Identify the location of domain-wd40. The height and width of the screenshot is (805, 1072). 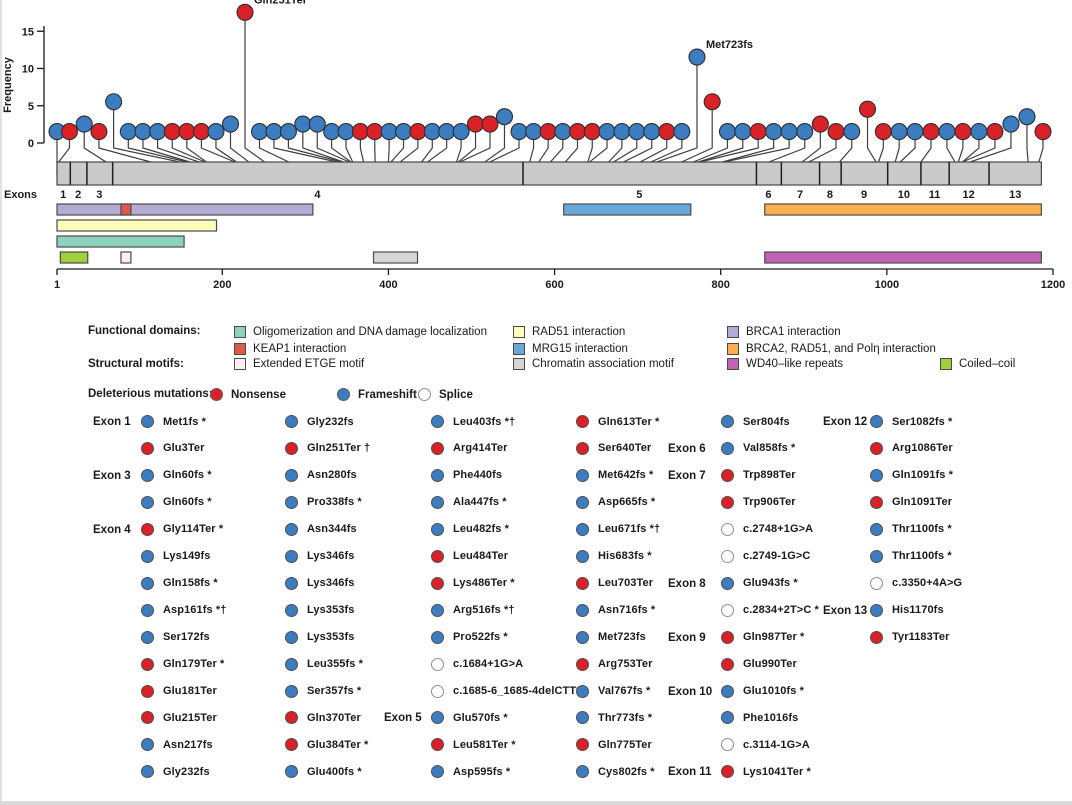
(903, 257).